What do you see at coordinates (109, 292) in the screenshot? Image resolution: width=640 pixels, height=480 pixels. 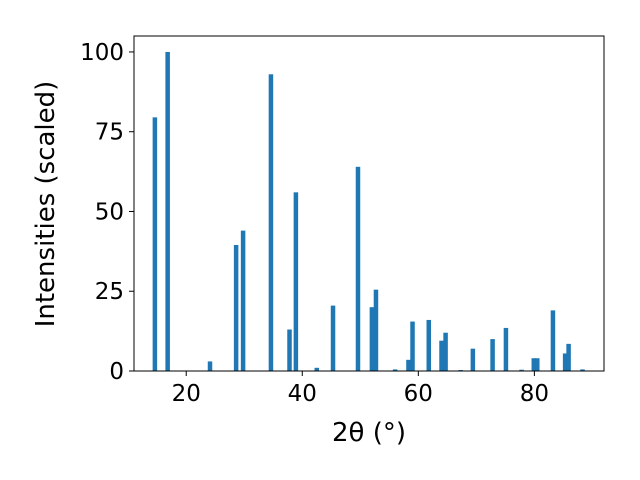 I see `y-tick-label: 25` at bounding box center [109, 292].